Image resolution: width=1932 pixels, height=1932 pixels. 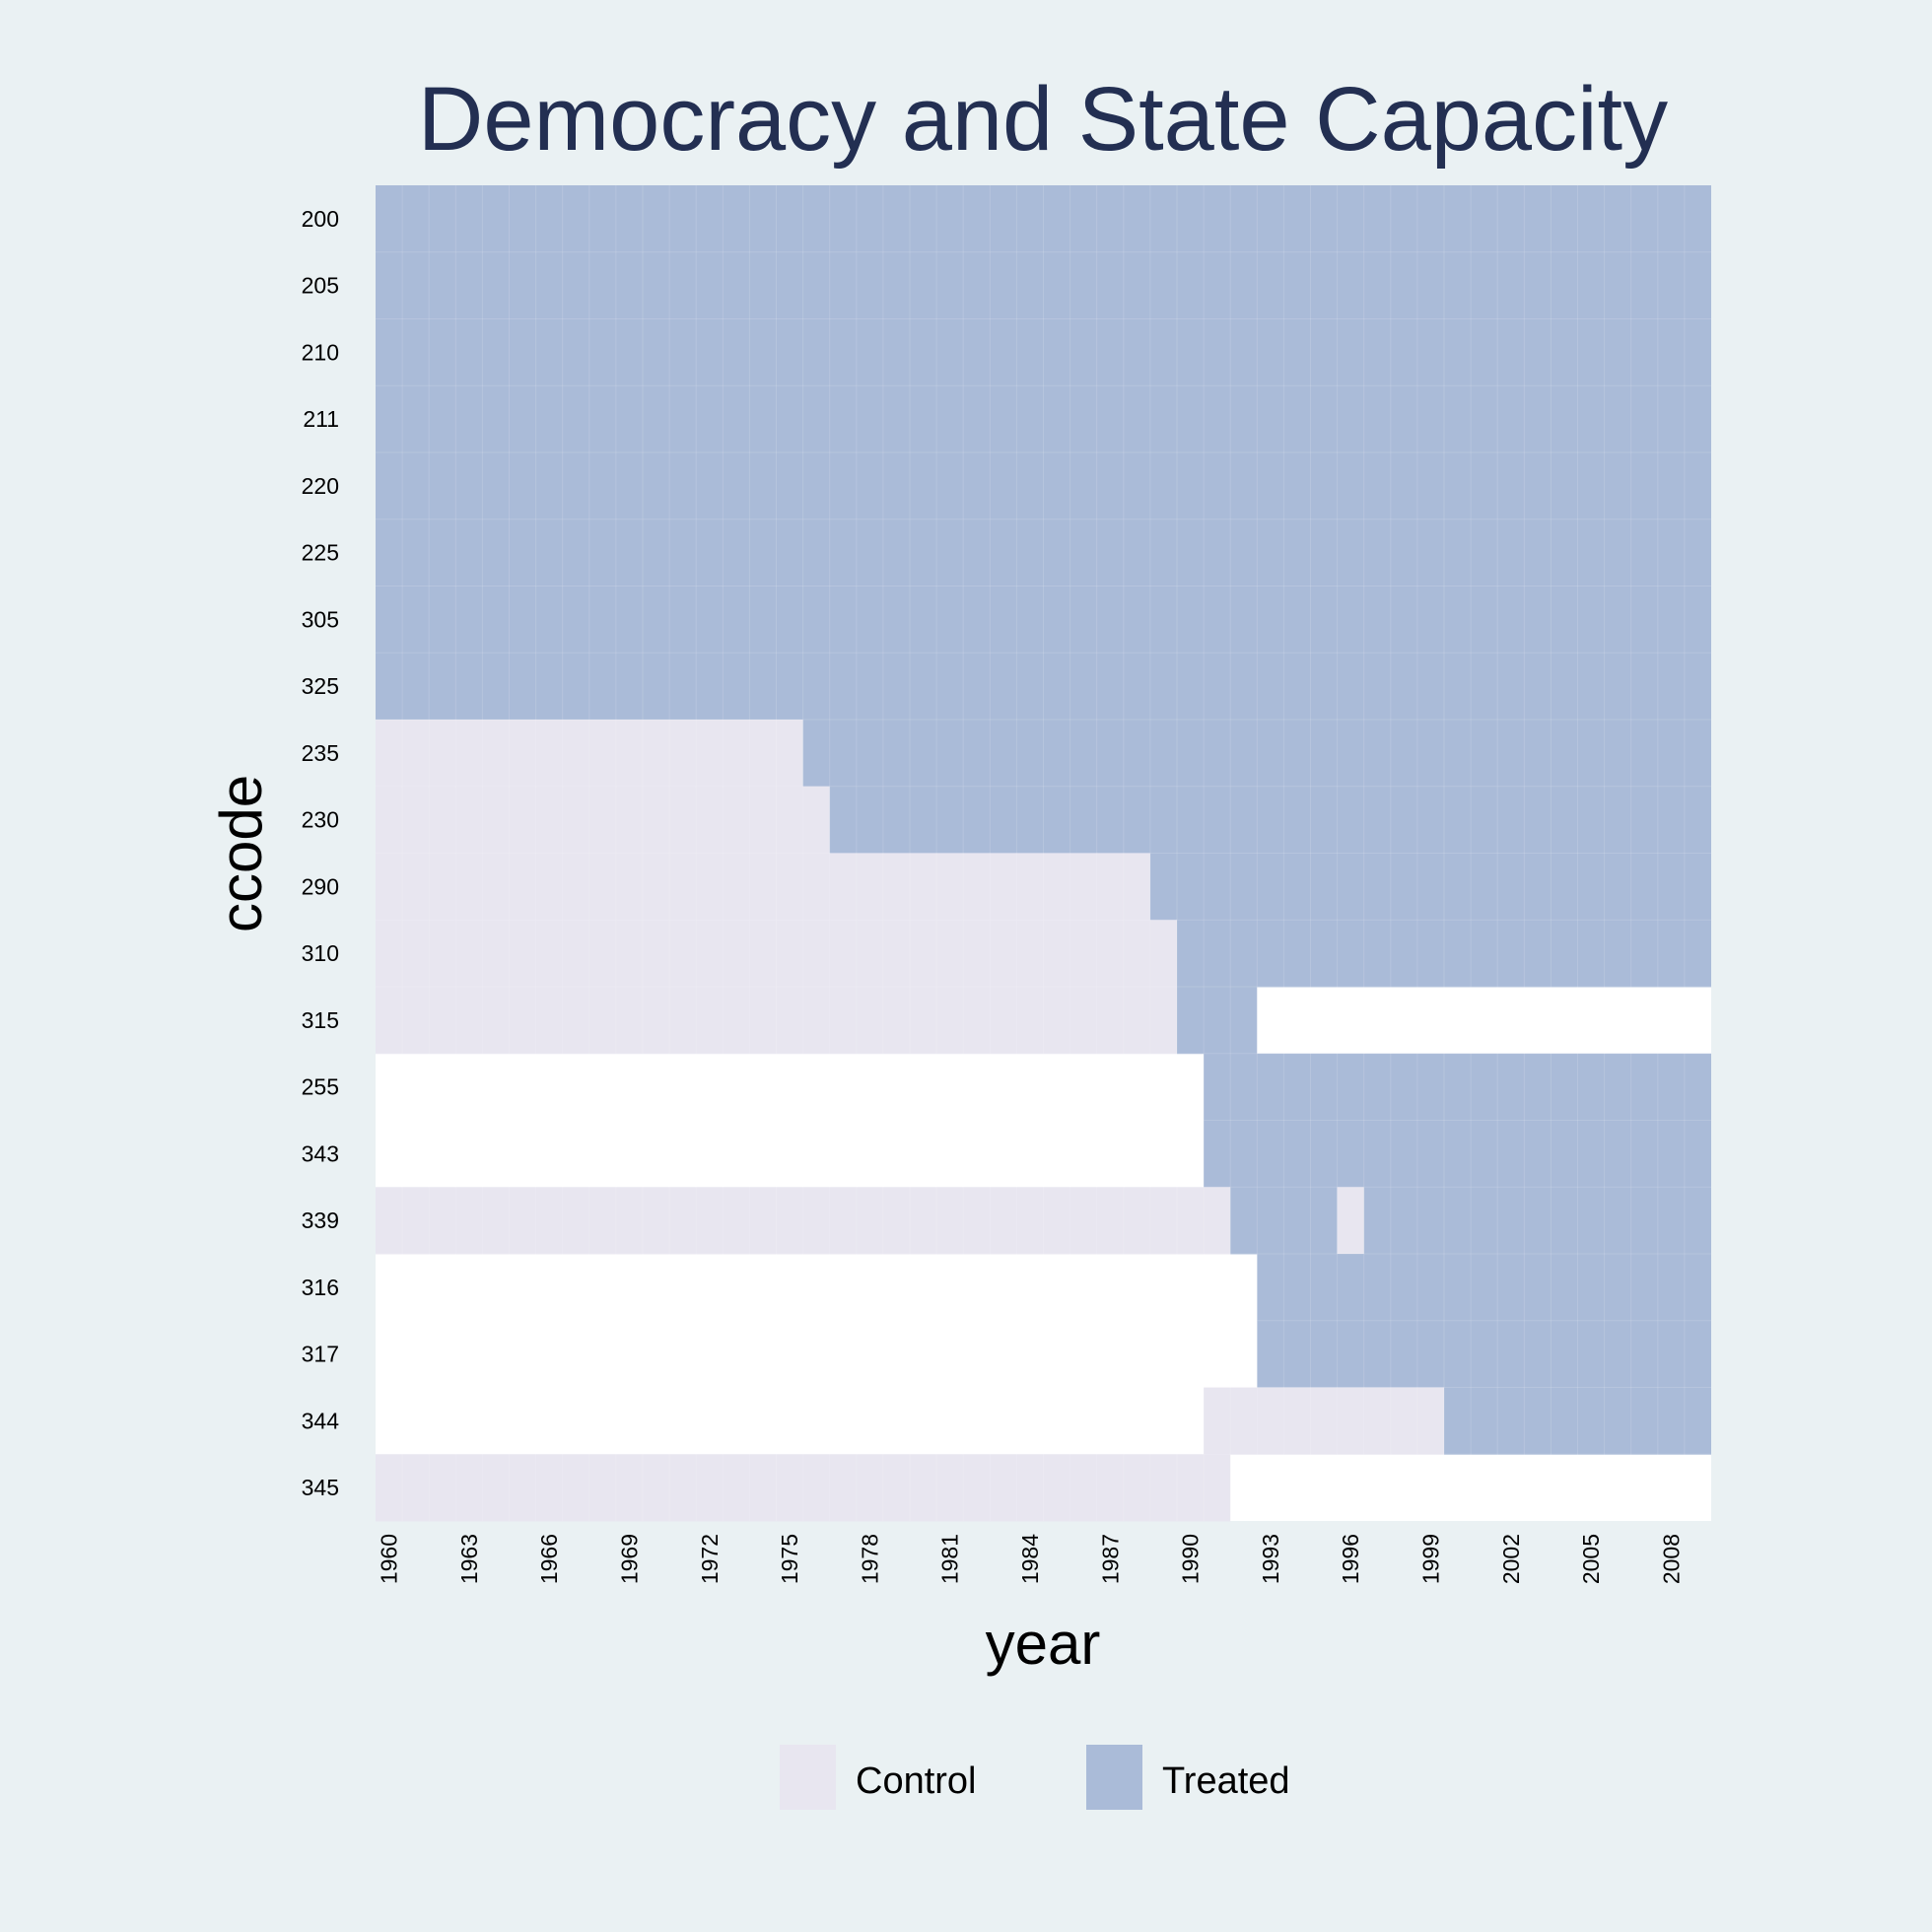 What do you see at coordinates (321, 886) in the screenshot?
I see `y-tick-label: 290` at bounding box center [321, 886].